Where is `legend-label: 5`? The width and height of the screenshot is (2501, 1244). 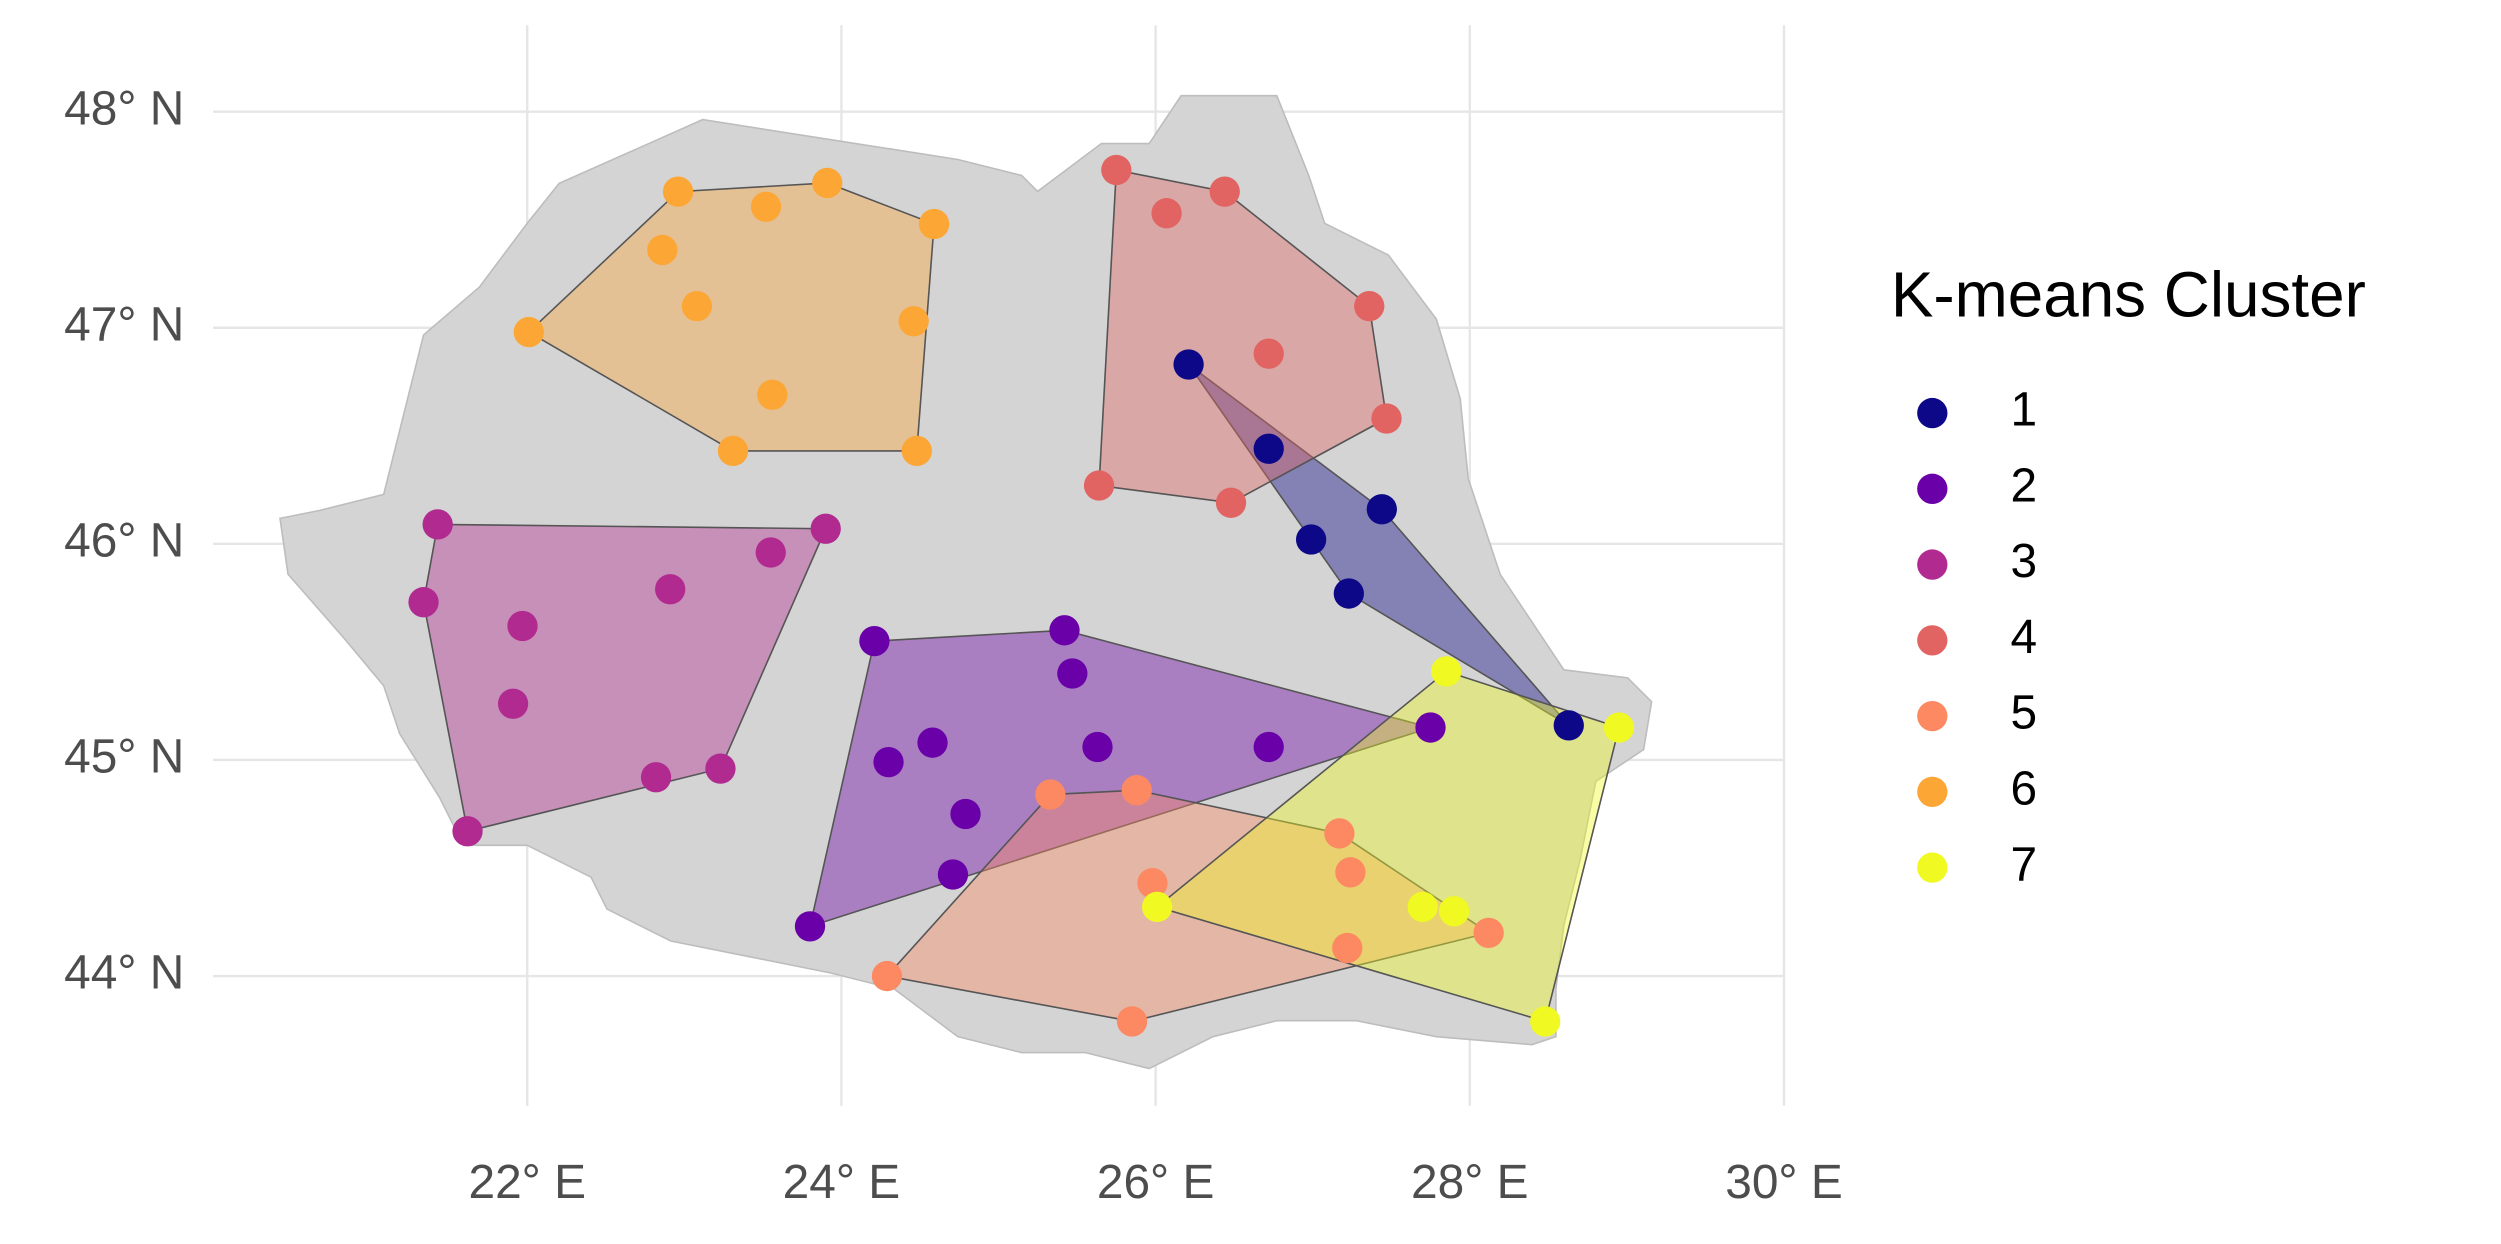
legend-label: 5 is located at coordinates (2023, 713).